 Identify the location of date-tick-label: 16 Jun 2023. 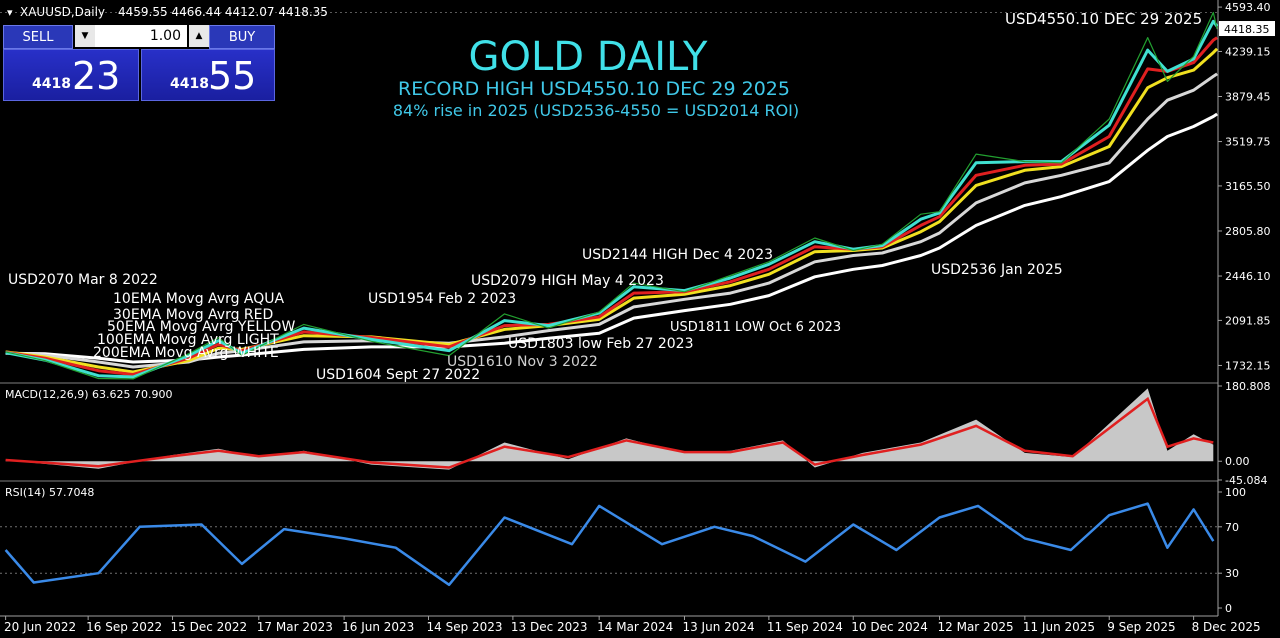
(378, 627).